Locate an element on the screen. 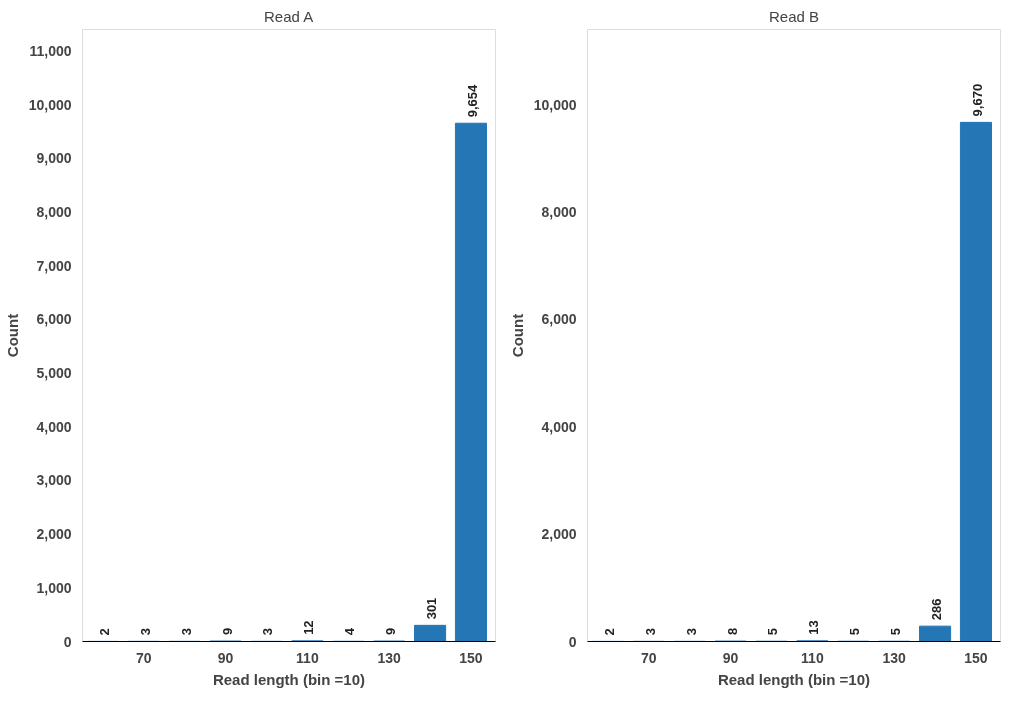  y-tick-label: 1,000 is located at coordinates (54, 587).